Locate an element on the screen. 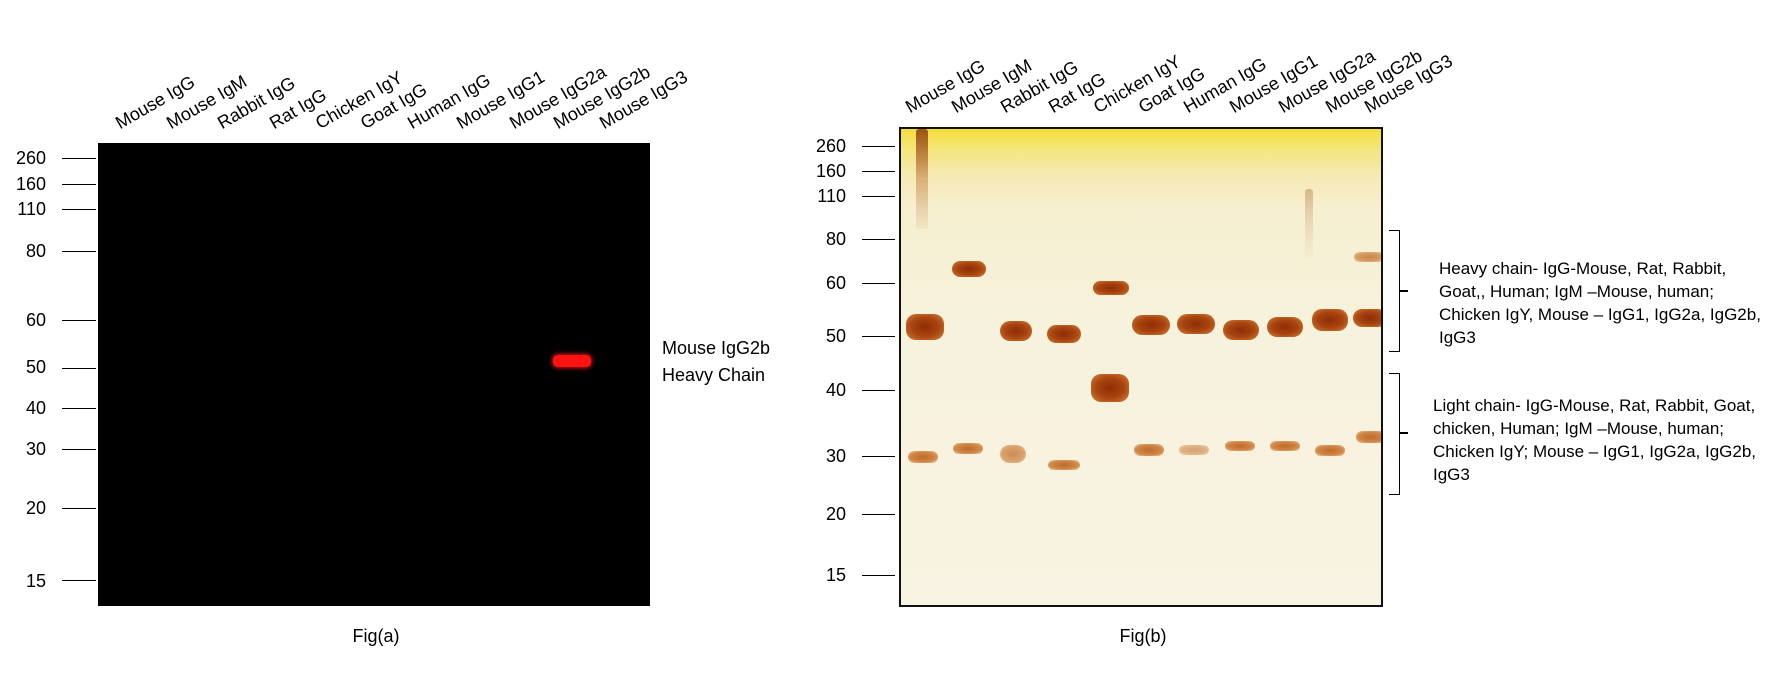 The image size is (1779, 692). annotation-line2: Heavy Chain is located at coordinates (714, 375).